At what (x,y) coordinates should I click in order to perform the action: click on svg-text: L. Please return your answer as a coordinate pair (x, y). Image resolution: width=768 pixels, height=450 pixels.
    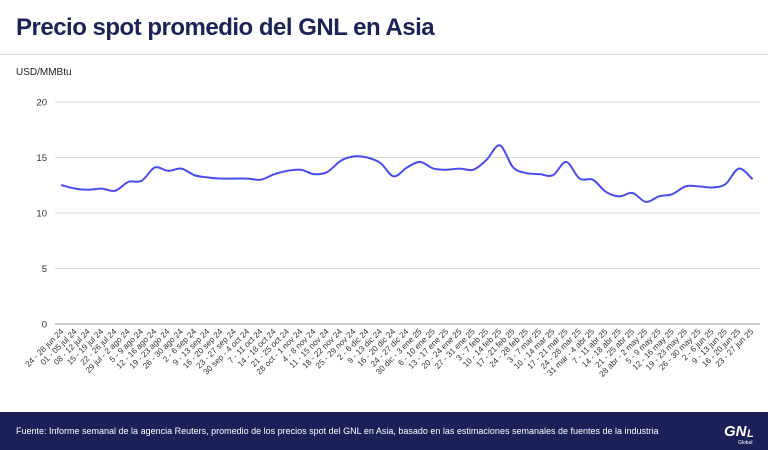
    Looking at the image, I should click on (750, 434).